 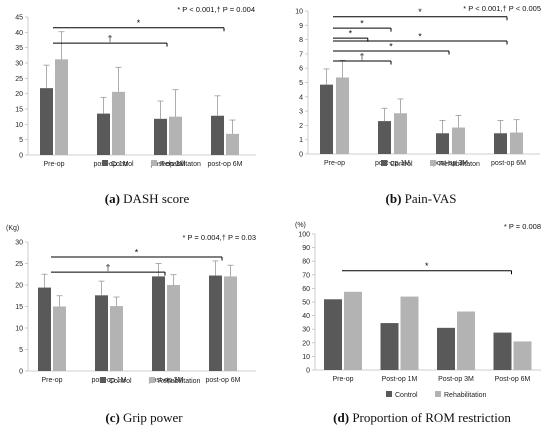 What do you see at coordinates (301, 140) in the screenshot?
I see `y-tick-label: 1` at bounding box center [301, 140].